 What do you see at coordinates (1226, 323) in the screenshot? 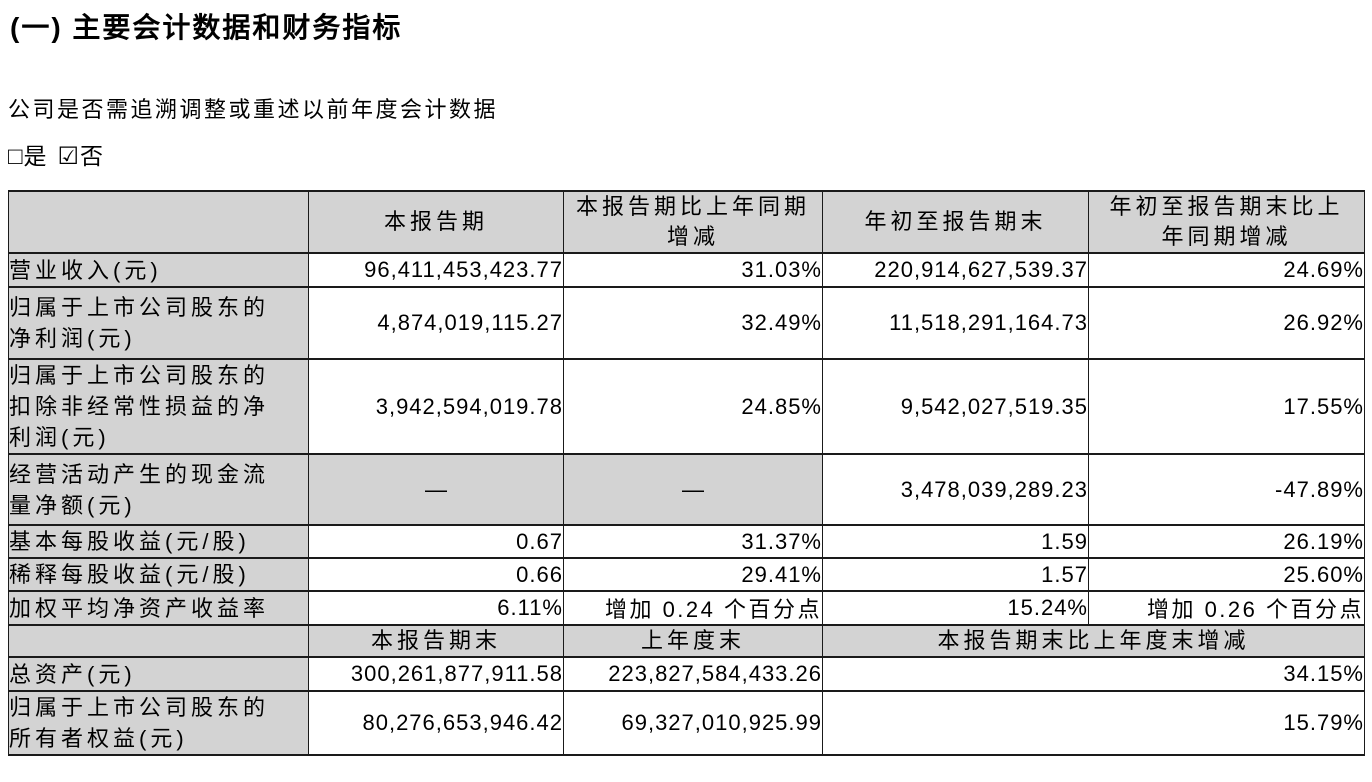
I see `value-cell: 26.92%` at bounding box center [1226, 323].